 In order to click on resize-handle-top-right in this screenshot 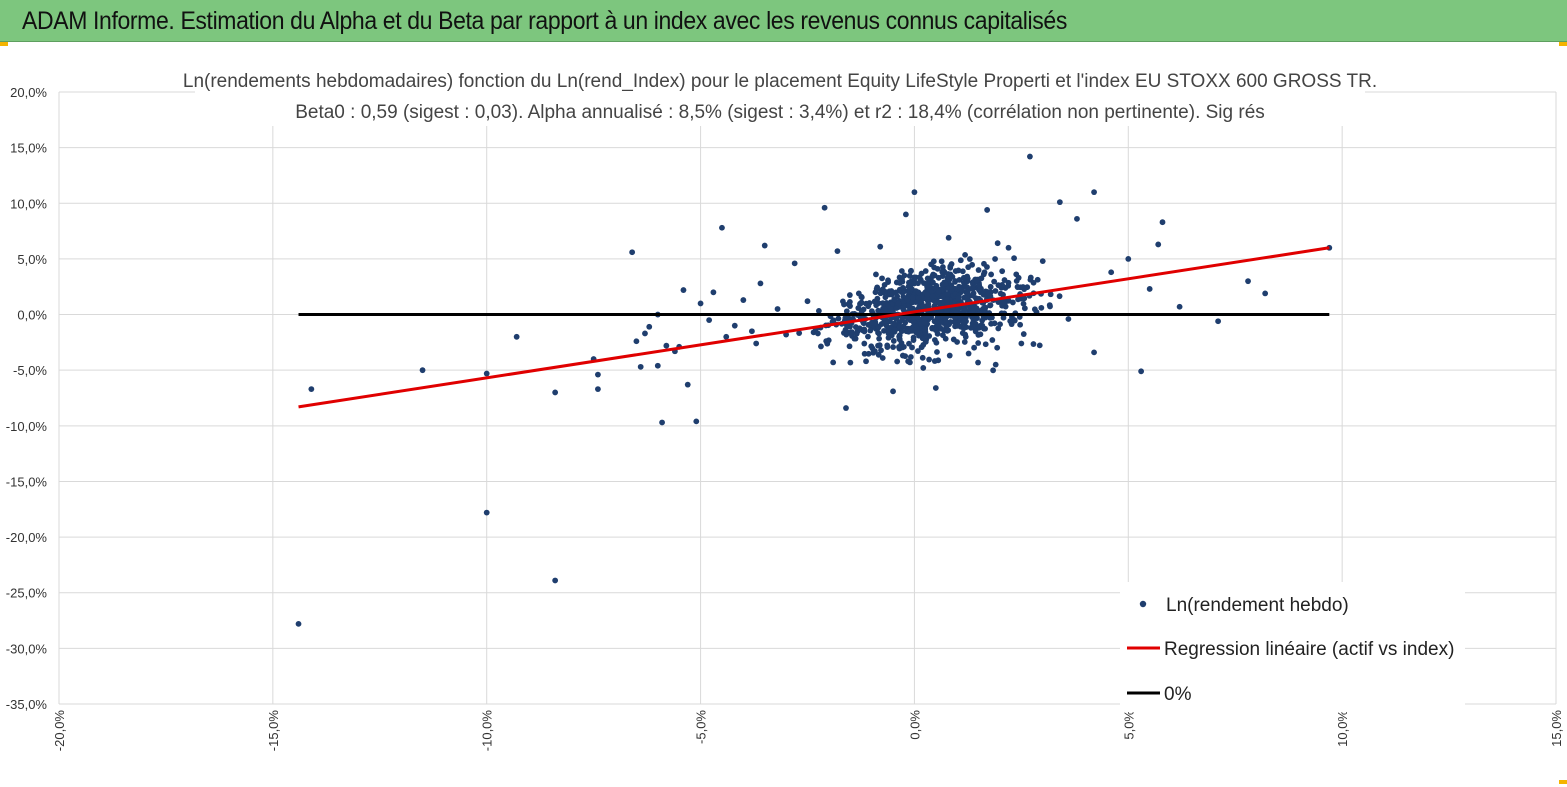, I will do `click(1563, 44)`.